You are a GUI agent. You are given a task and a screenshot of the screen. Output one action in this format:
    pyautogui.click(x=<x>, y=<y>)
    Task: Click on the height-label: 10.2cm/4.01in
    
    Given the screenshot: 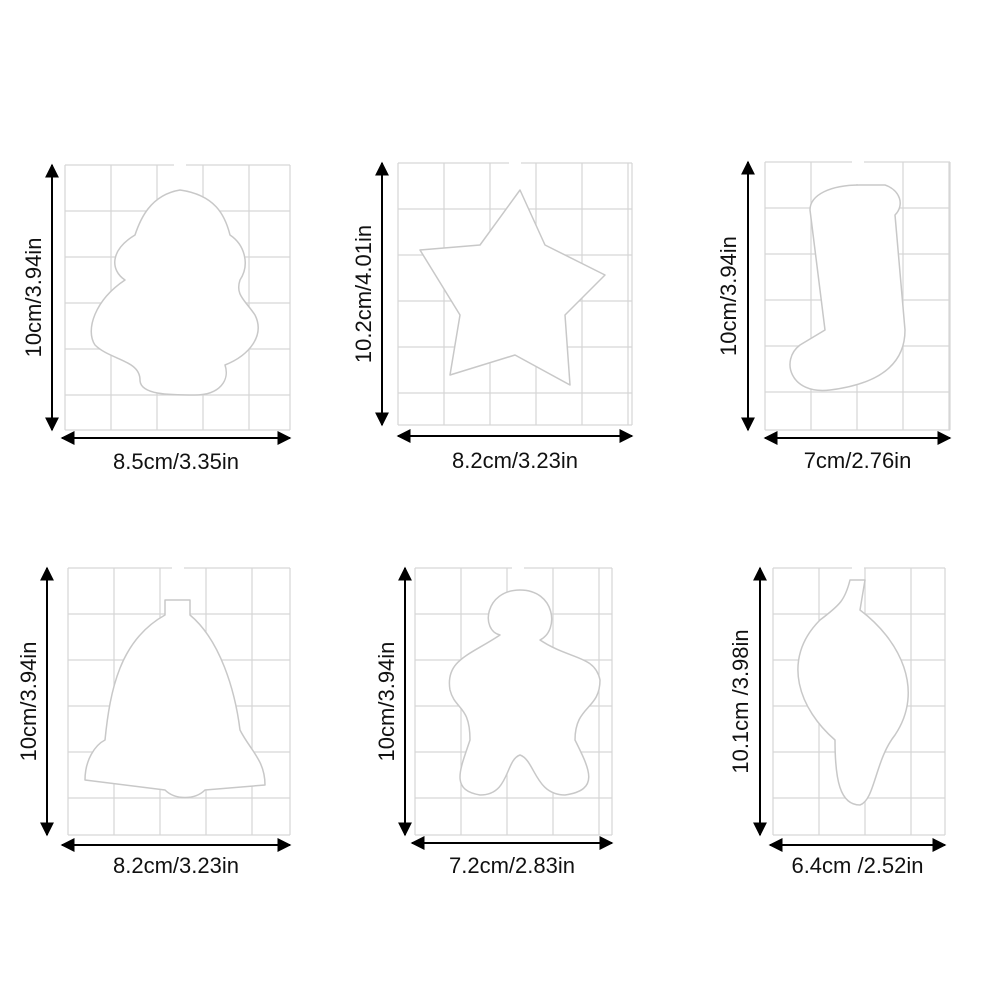 What is the action you would take?
    pyautogui.click(x=363, y=294)
    